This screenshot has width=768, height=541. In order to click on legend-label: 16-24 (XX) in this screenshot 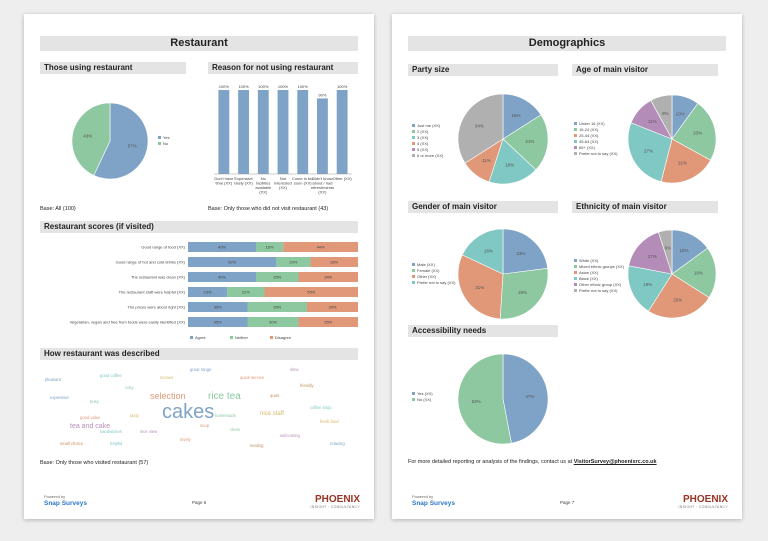, I will do `click(589, 129)`.